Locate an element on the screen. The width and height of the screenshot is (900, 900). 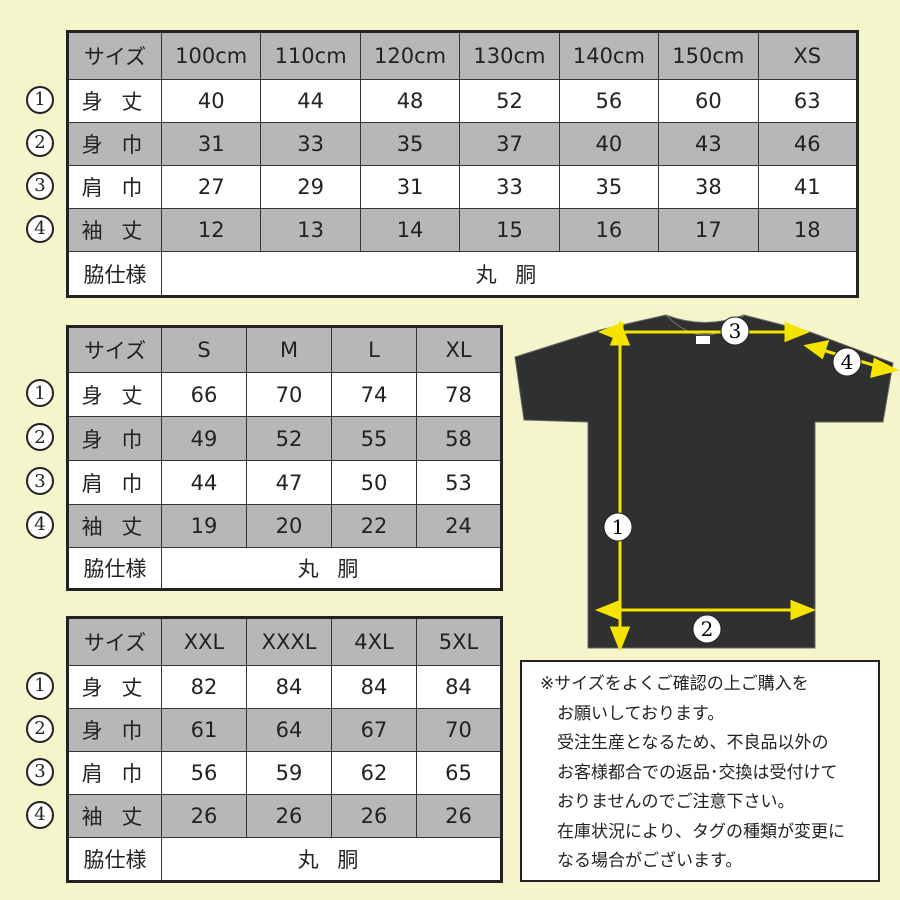
notice-line: 受注生産となるため、不良品以外の is located at coordinates (684, 743).